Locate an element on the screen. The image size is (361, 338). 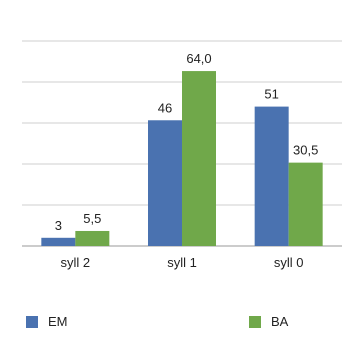
legend-swatch-em is located at coordinates (32, 321).